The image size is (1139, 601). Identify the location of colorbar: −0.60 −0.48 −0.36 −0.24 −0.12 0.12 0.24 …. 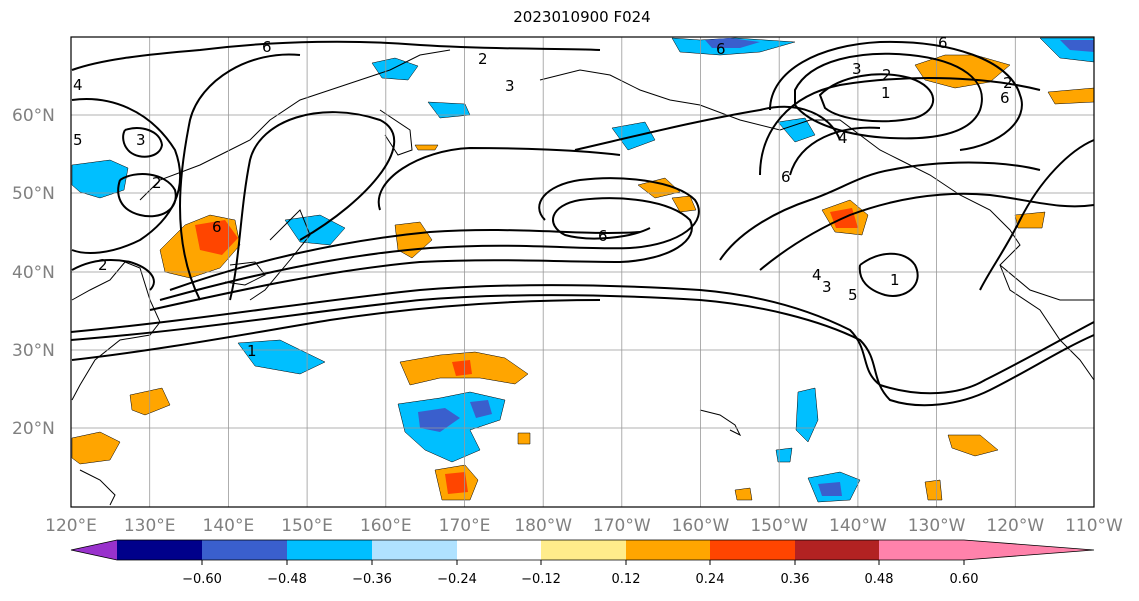
(582, 563).